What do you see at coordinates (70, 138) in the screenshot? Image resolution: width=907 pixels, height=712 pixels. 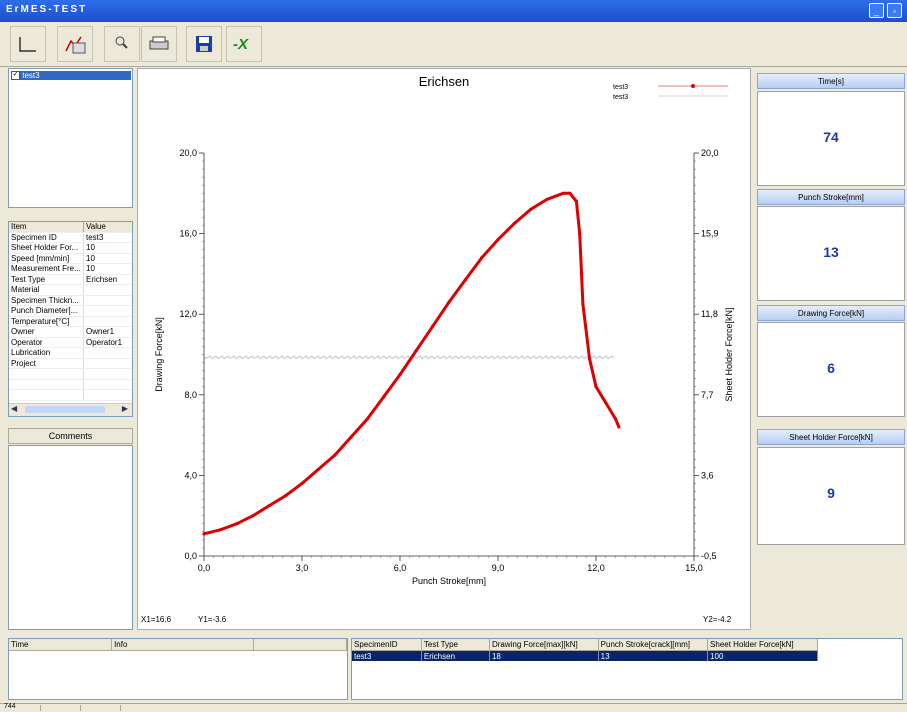 I see `specimen-list: ✓ test3` at bounding box center [70, 138].